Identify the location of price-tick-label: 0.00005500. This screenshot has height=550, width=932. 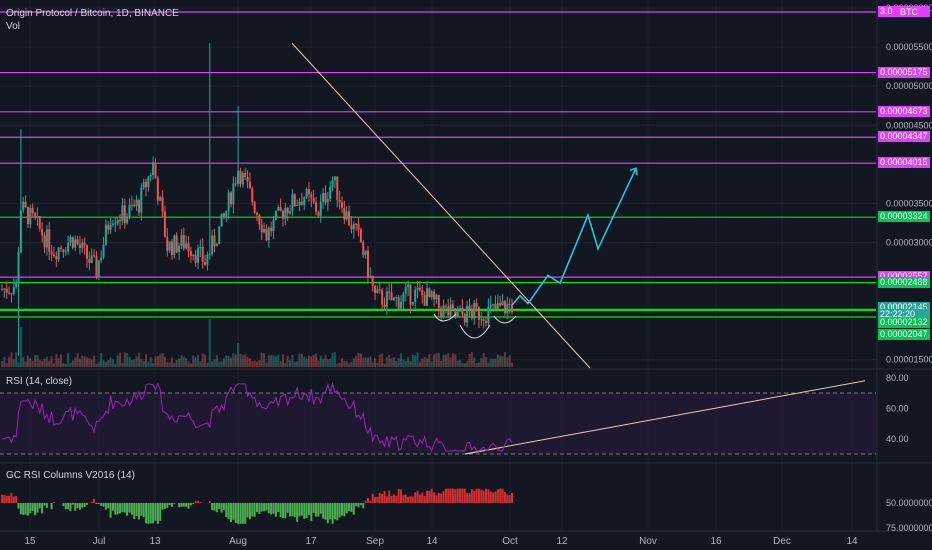
(909, 47).